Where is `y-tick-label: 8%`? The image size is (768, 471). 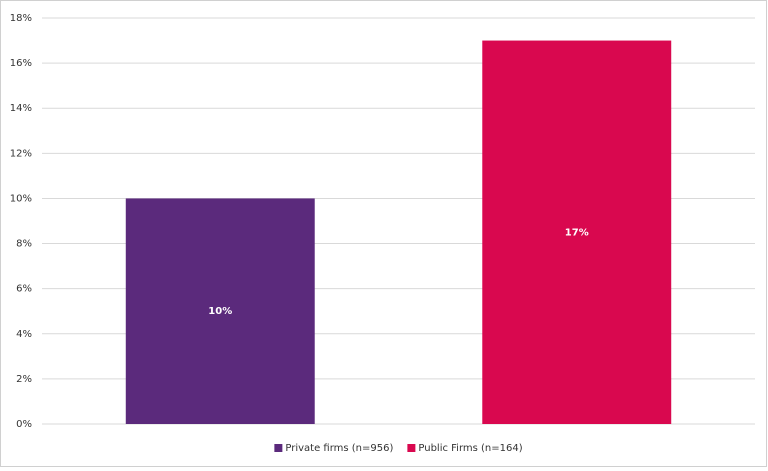
y-tick-label: 8% is located at coordinates (24, 244).